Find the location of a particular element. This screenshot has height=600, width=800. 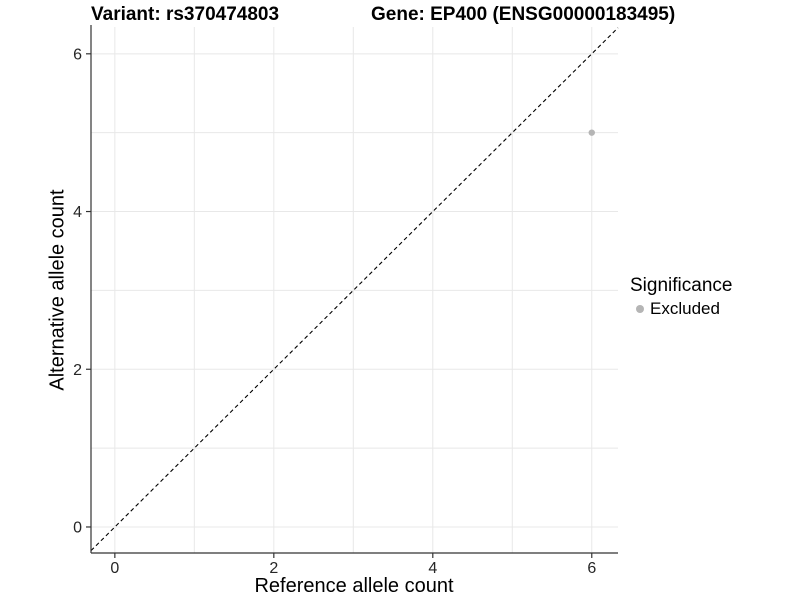

x-axis-title: Reference allele count is located at coordinates (354, 586).